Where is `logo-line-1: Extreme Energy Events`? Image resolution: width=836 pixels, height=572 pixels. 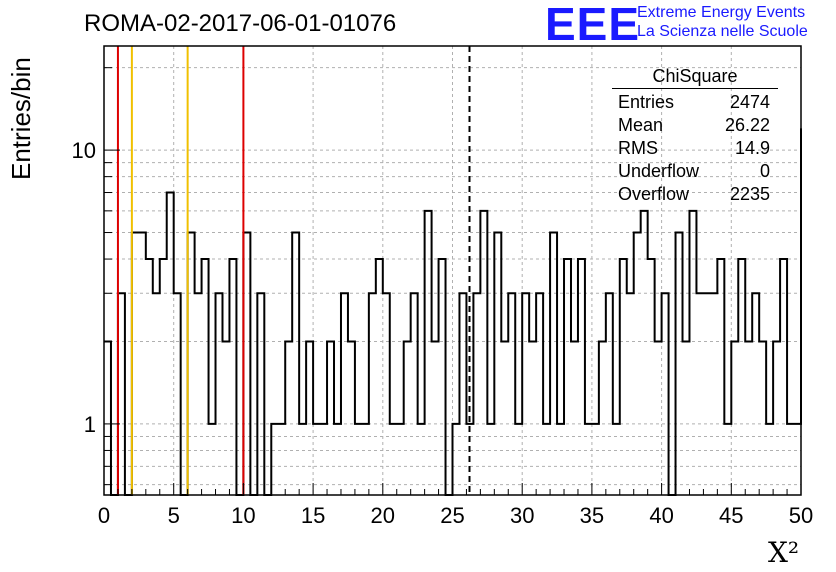
logo-line-1: Extreme Energy Events is located at coordinates (721, 12).